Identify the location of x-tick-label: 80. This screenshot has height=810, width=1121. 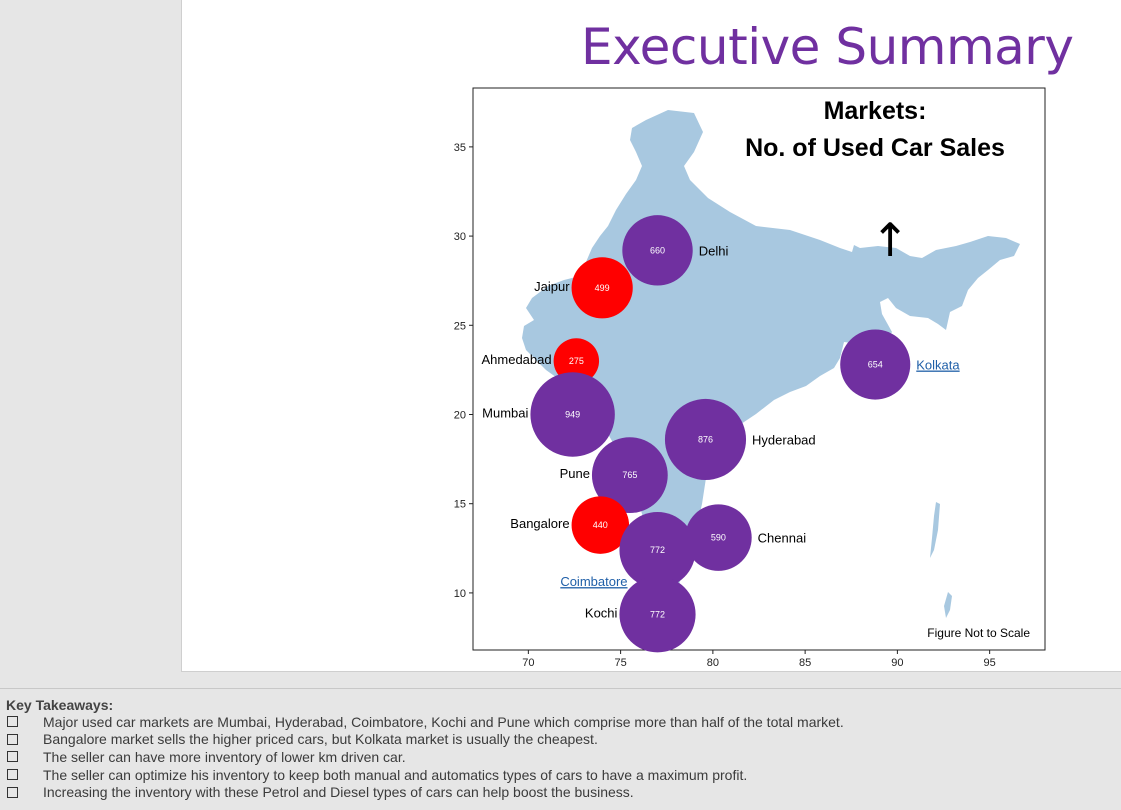
(713, 663).